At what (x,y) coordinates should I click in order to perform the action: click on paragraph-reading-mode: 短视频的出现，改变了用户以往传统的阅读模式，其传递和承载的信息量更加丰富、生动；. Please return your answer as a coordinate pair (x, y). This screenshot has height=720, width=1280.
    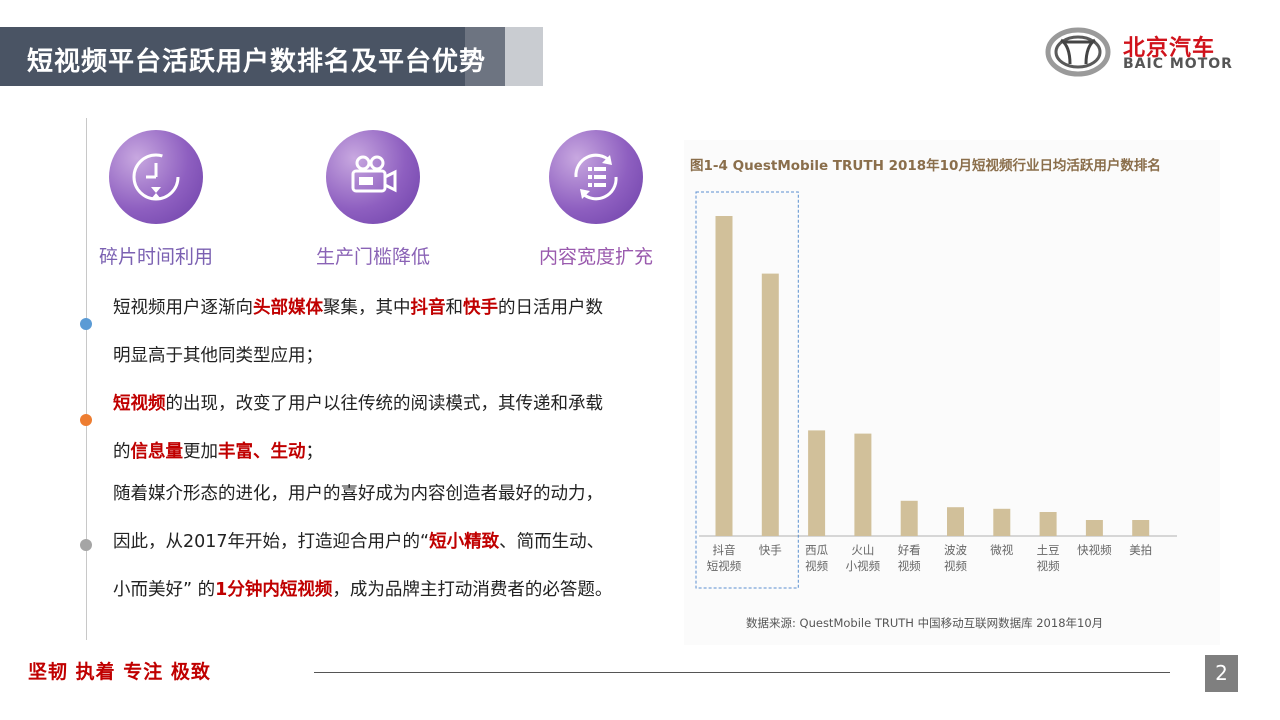
    Looking at the image, I should click on (363, 428).